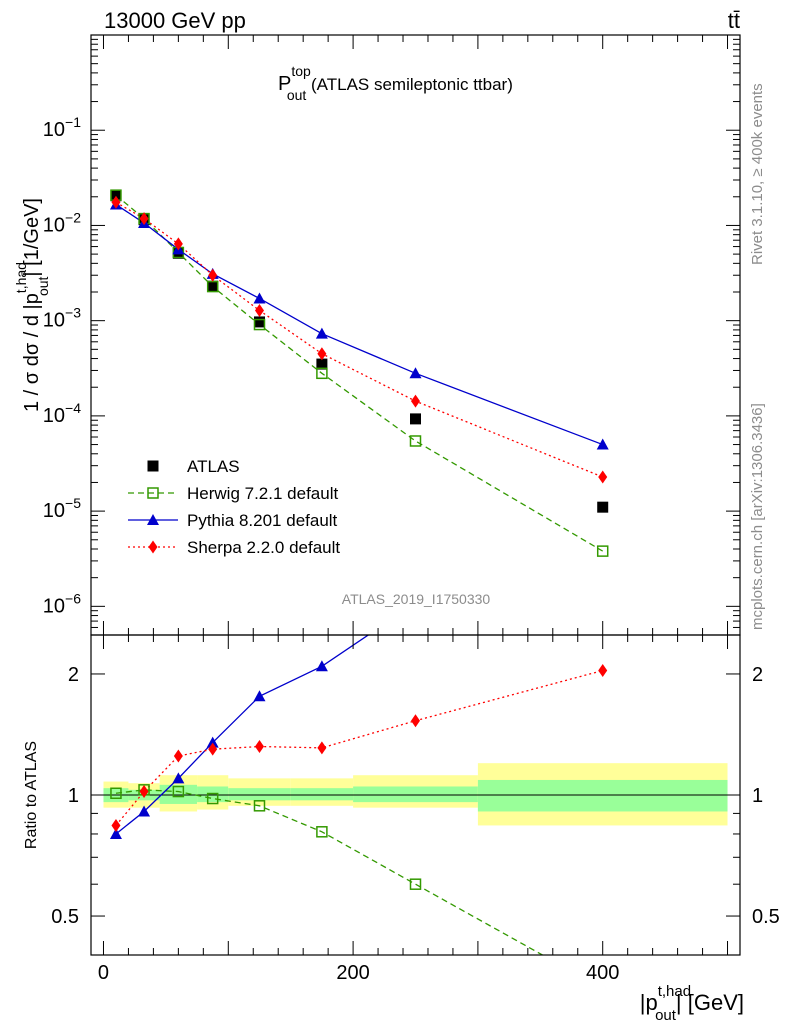 The image size is (786, 1024). Describe the element at coordinates (73, 675) in the screenshot. I see `ratio-ytick-label-left-2: 2` at that location.